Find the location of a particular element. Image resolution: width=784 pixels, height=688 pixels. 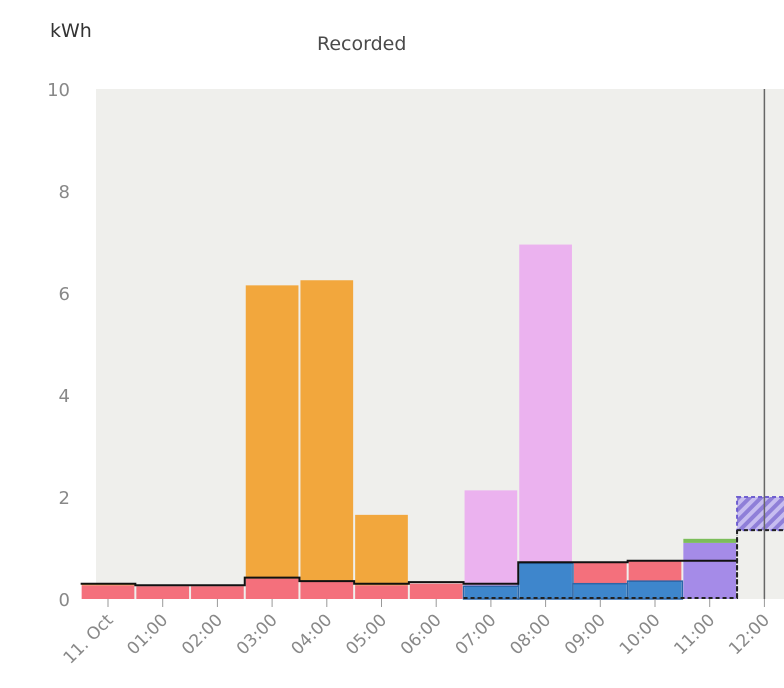

x-tick-label: 12:00 is located at coordinates (749, 634).